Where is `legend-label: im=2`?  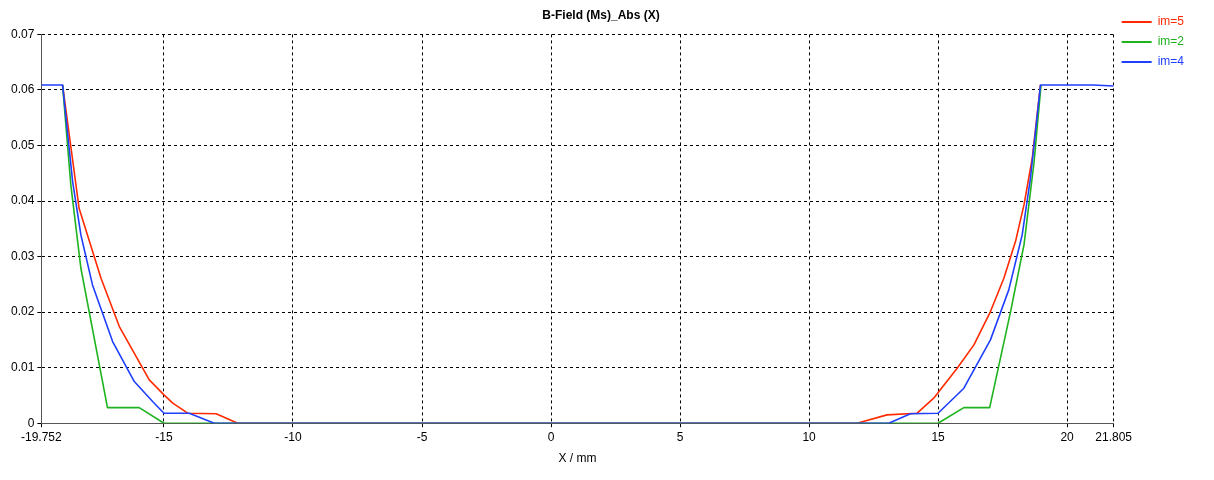
legend-label: im=2 is located at coordinates (1171, 41).